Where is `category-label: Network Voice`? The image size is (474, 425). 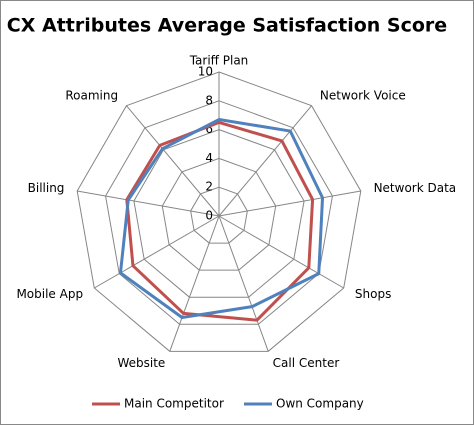
category-label: Network Voice is located at coordinates (363, 95).